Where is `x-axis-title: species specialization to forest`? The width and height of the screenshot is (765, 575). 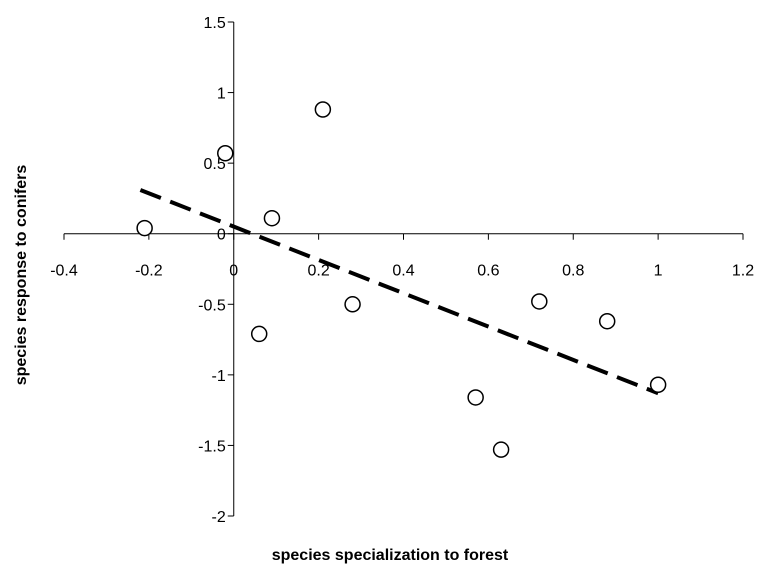 x-axis-title: species specialization to forest is located at coordinates (390, 555).